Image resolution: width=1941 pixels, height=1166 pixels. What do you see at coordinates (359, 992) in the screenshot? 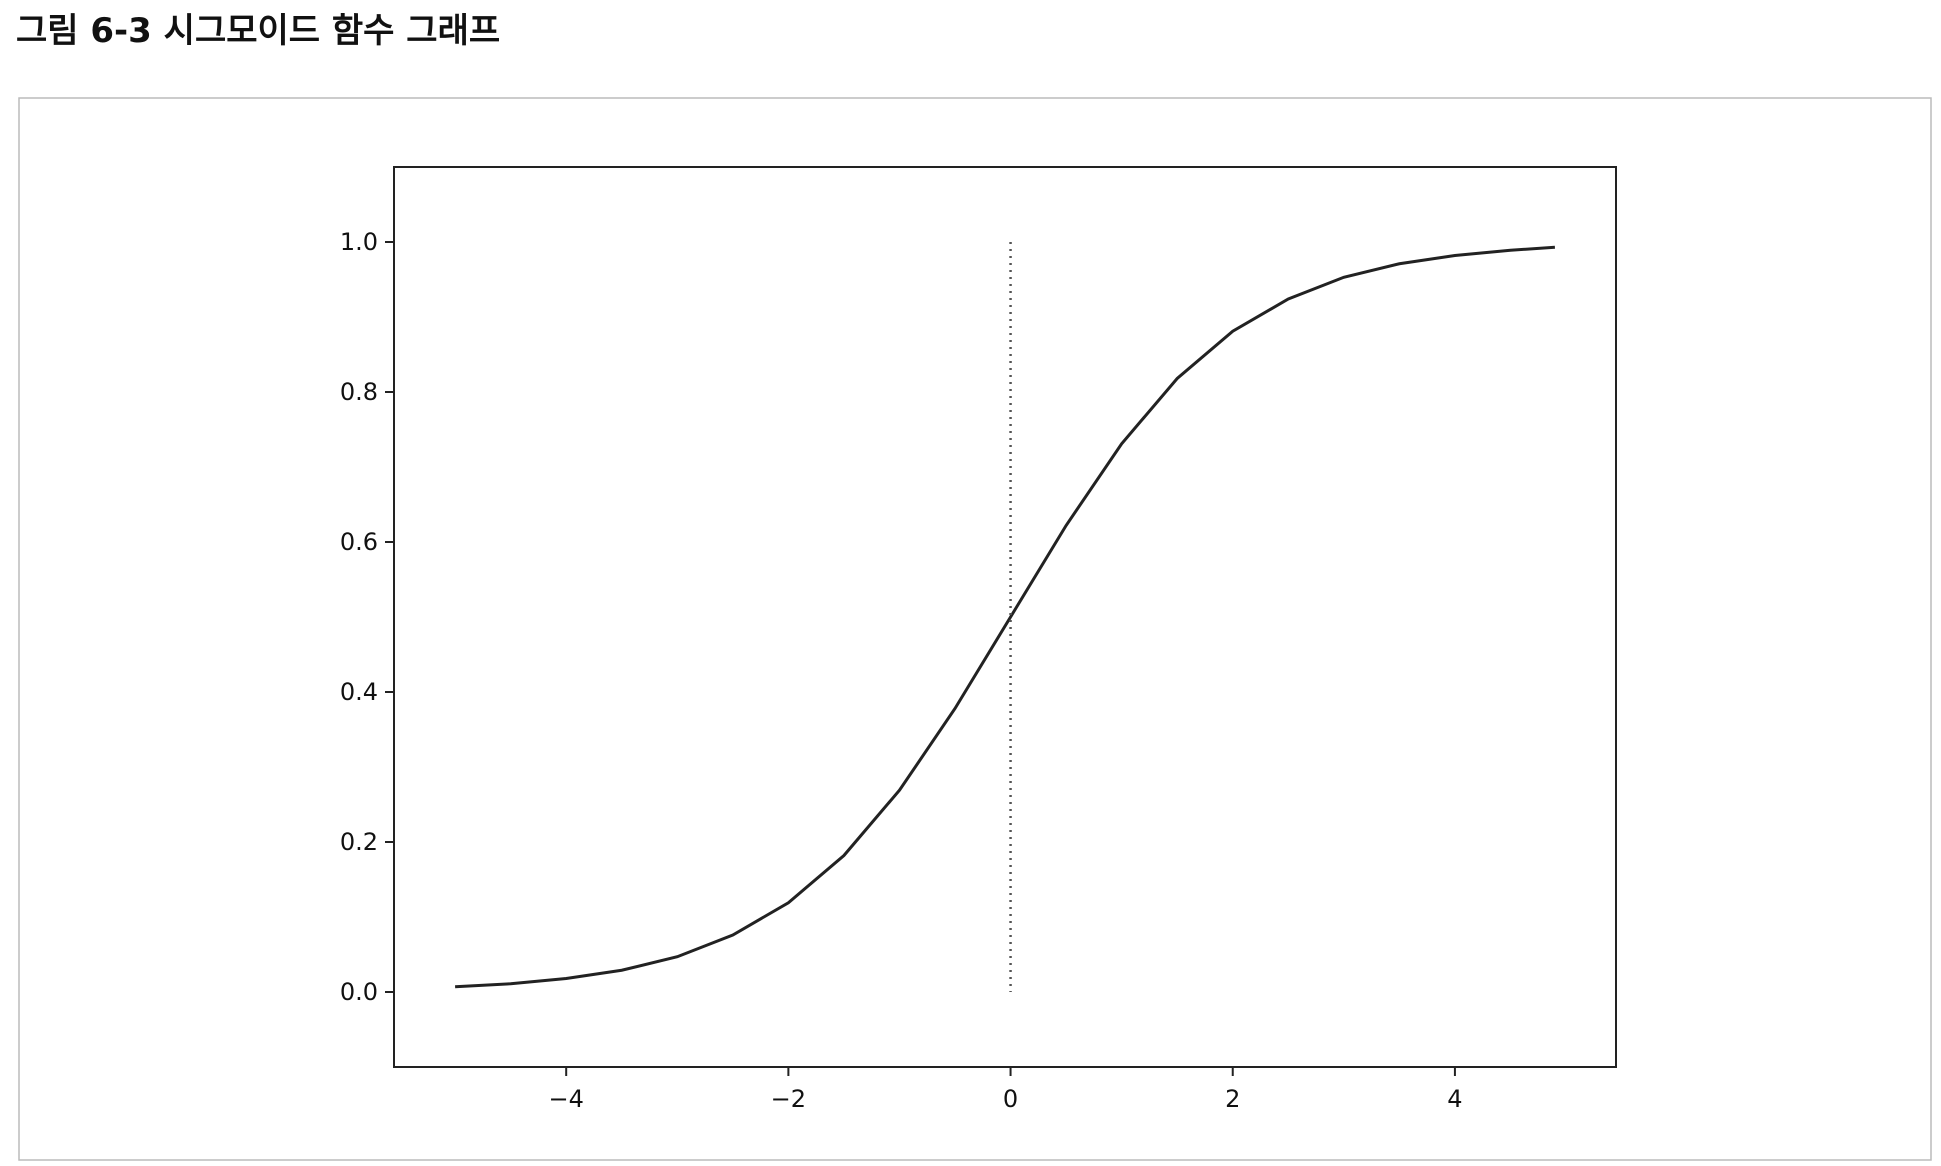
I see `y-tick-label: 0.0` at bounding box center [359, 992].